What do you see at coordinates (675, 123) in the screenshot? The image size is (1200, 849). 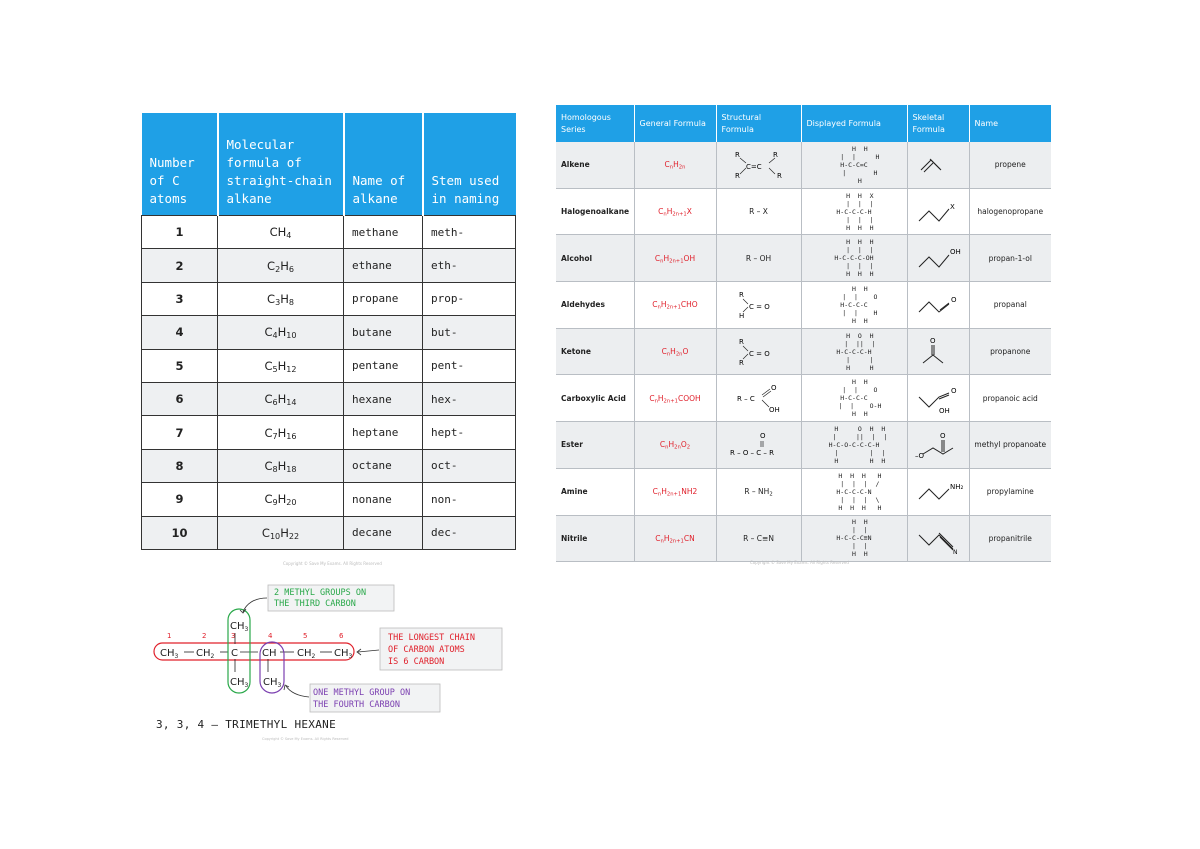 I see `header-general-formula: General Formula` at bounding box center [675, 123].